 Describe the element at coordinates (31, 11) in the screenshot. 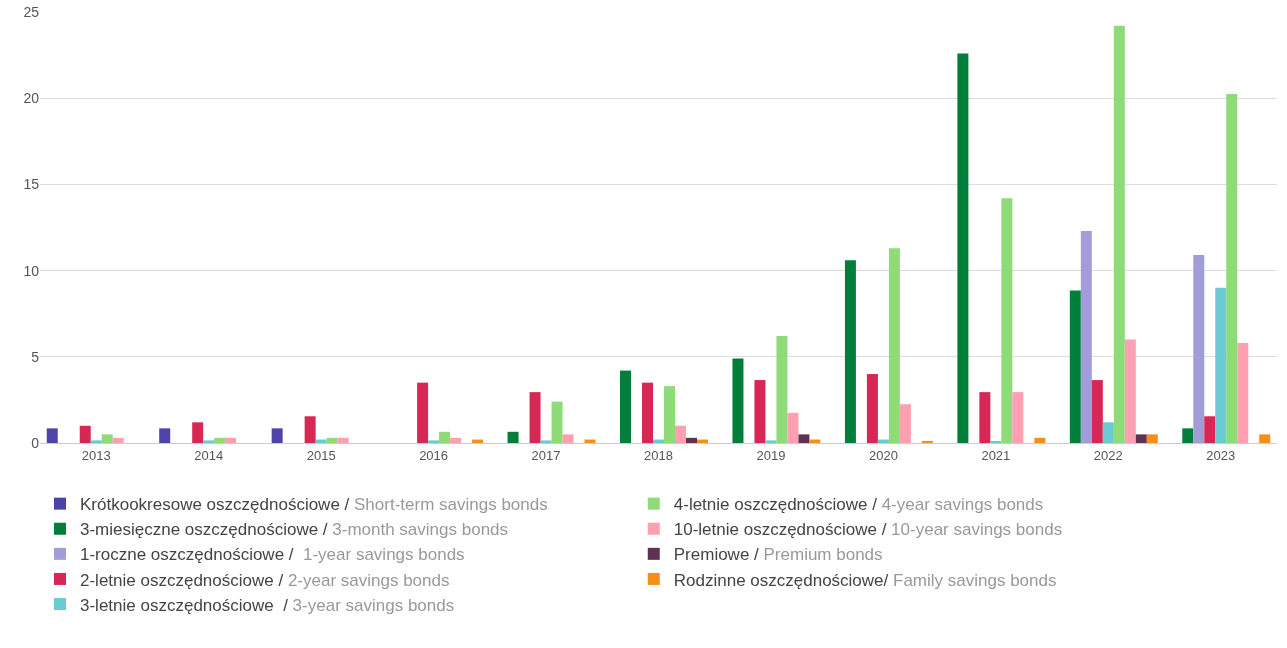

I see `y-tick-label: 25` at that location.